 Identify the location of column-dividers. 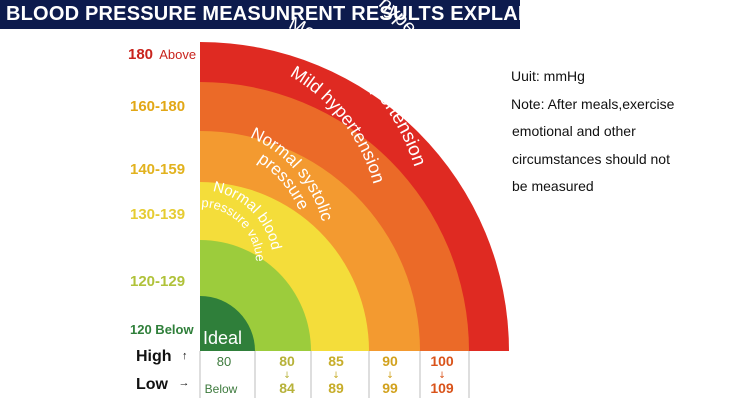
(334, 374).